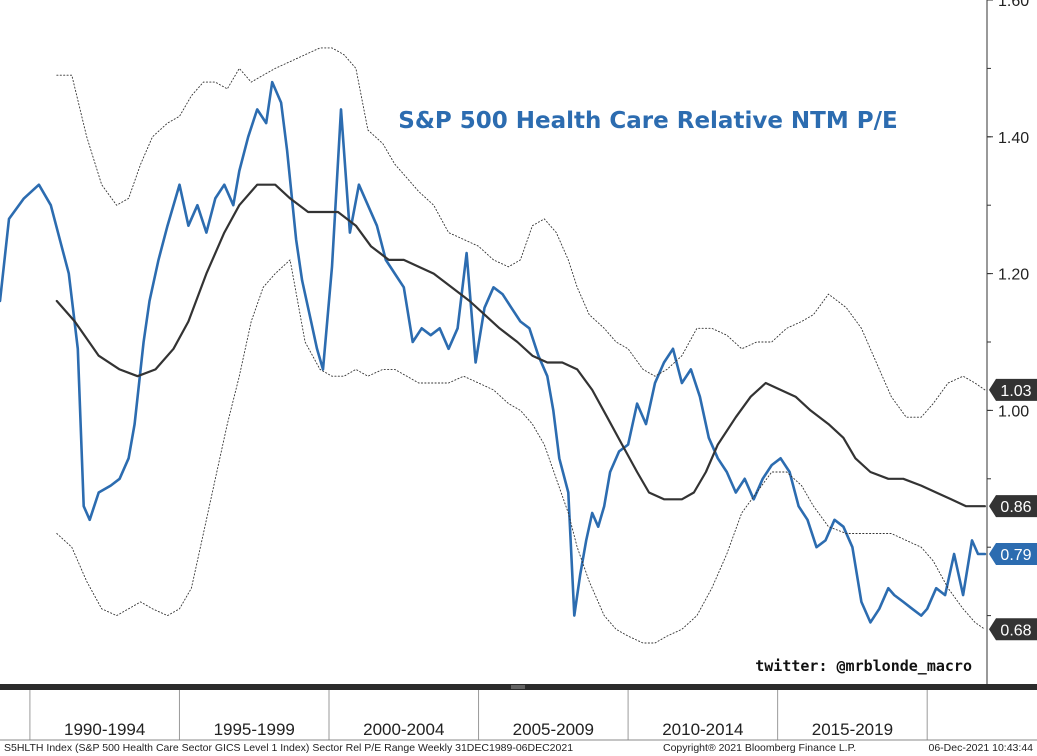 This screenshot has height=756, width=1037. What do you see at coordinates (702, 729) in the screenshot?
I see `x-category-label: 2010-2014` at bounding box center [702, 729].